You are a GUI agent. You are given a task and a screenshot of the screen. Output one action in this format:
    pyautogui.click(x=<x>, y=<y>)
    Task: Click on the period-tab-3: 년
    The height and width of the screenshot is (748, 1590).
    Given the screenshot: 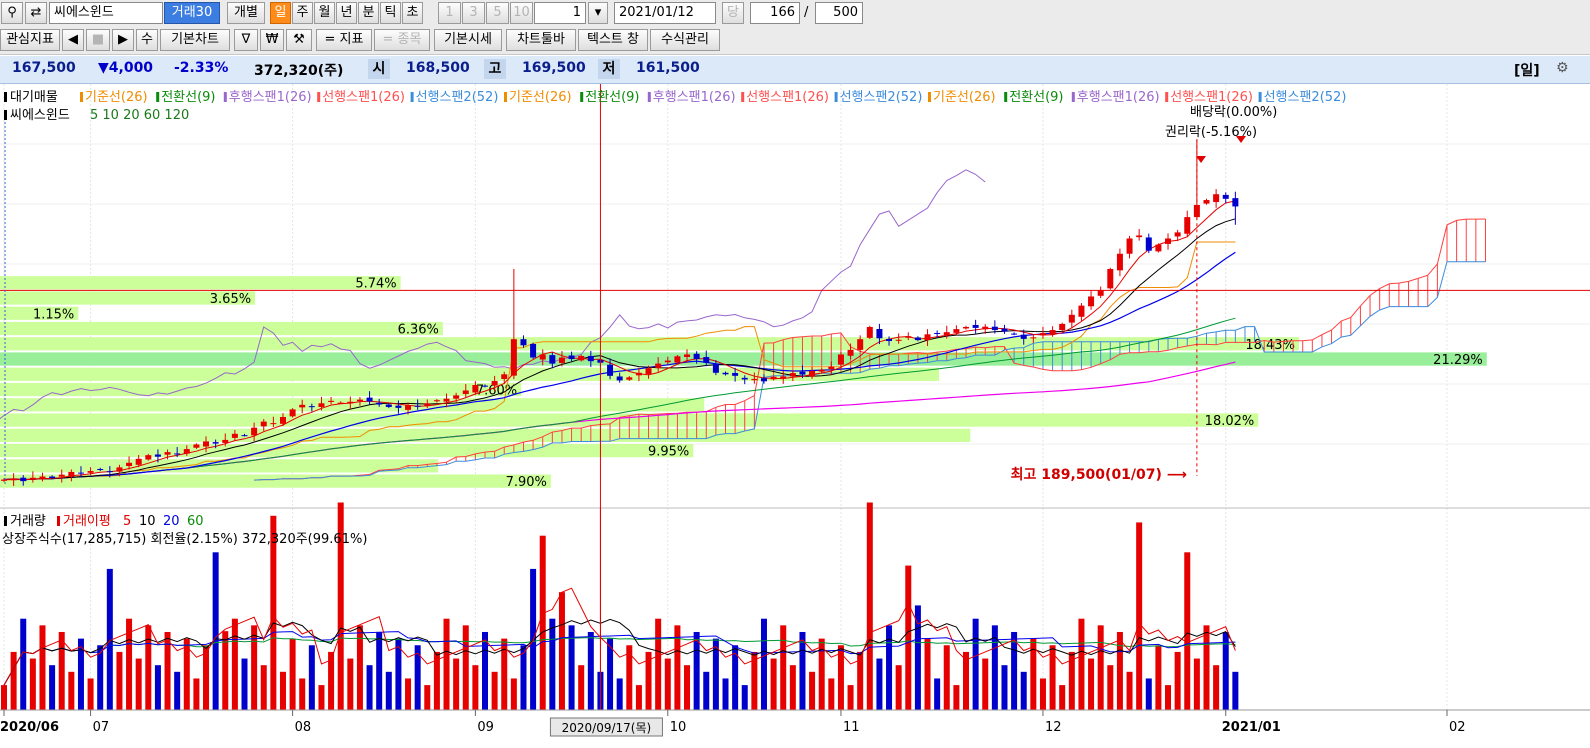 What is the action you would take?
    pyautogui.click(x=346, y=13)
    